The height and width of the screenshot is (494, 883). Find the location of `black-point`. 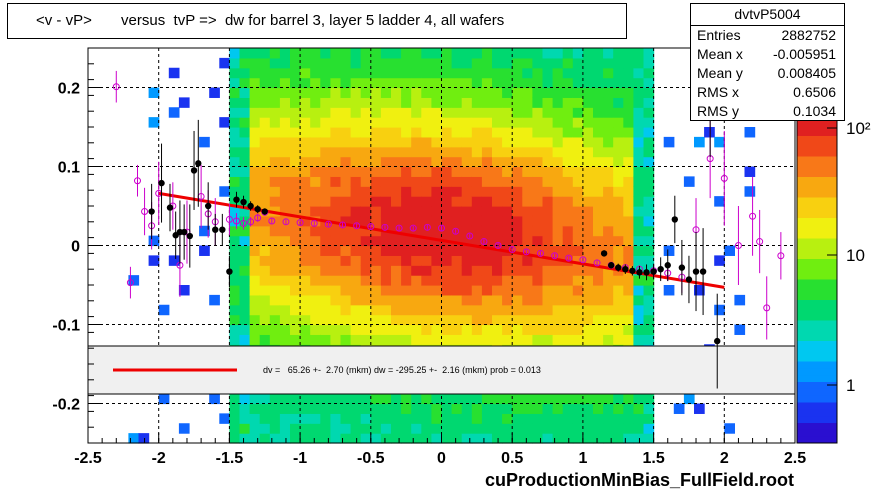

black-point is located at coordinates (151, 211).